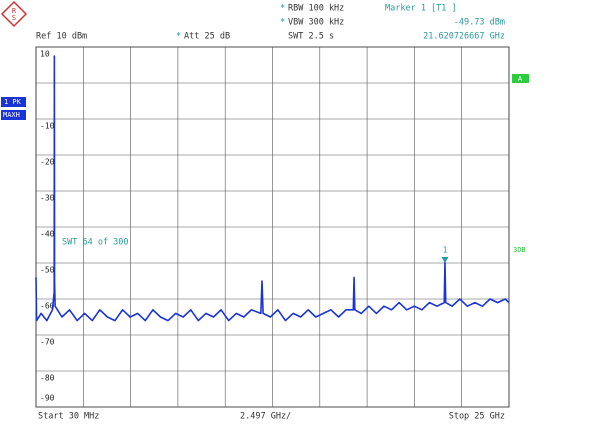 The height and width of the screenshot is (446, 605). What do you see at coordinates (519, 250) in the screenshot?
I see `side-3db: 3DB` at bounding box center [519, 250].